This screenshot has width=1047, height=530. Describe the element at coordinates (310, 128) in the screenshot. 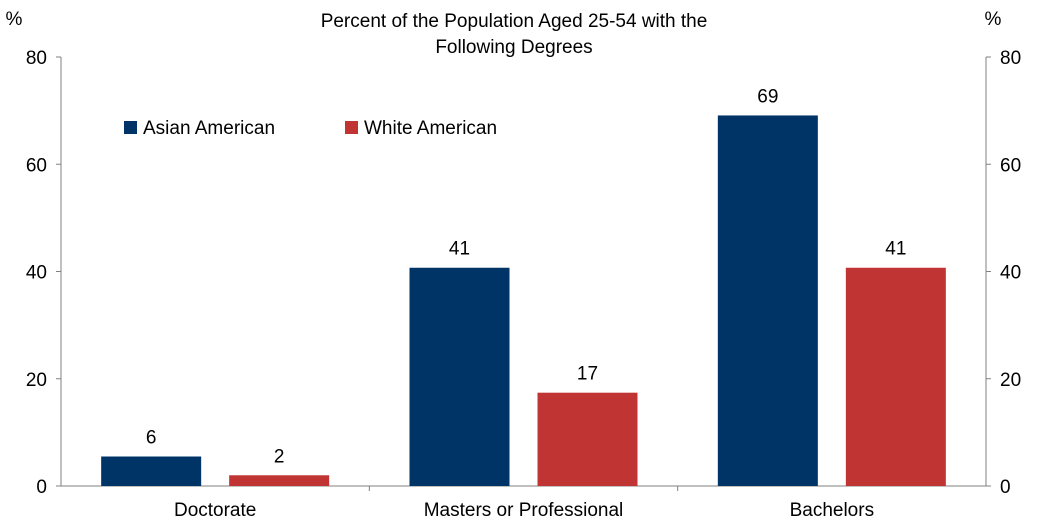

I see `legend: Asian American White American` at that location.